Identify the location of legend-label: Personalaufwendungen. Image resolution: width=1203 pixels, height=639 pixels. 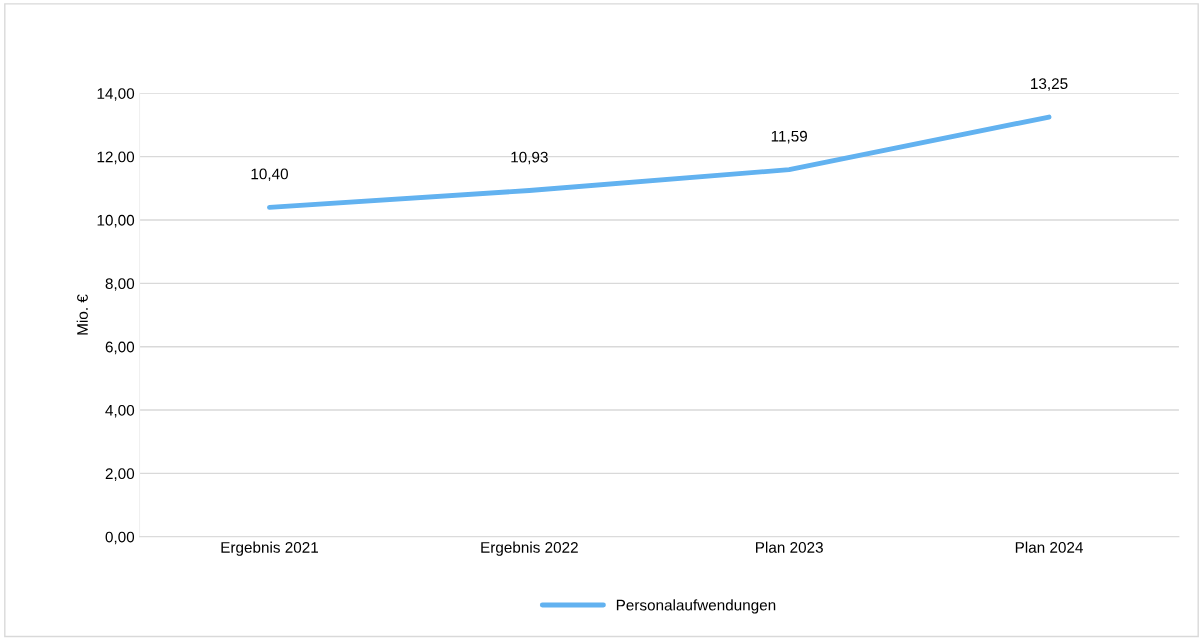
(696, 606).